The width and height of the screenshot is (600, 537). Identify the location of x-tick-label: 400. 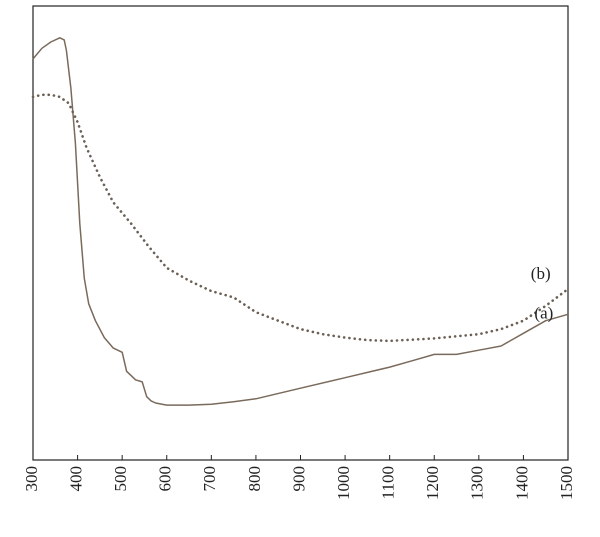
(75, 479).